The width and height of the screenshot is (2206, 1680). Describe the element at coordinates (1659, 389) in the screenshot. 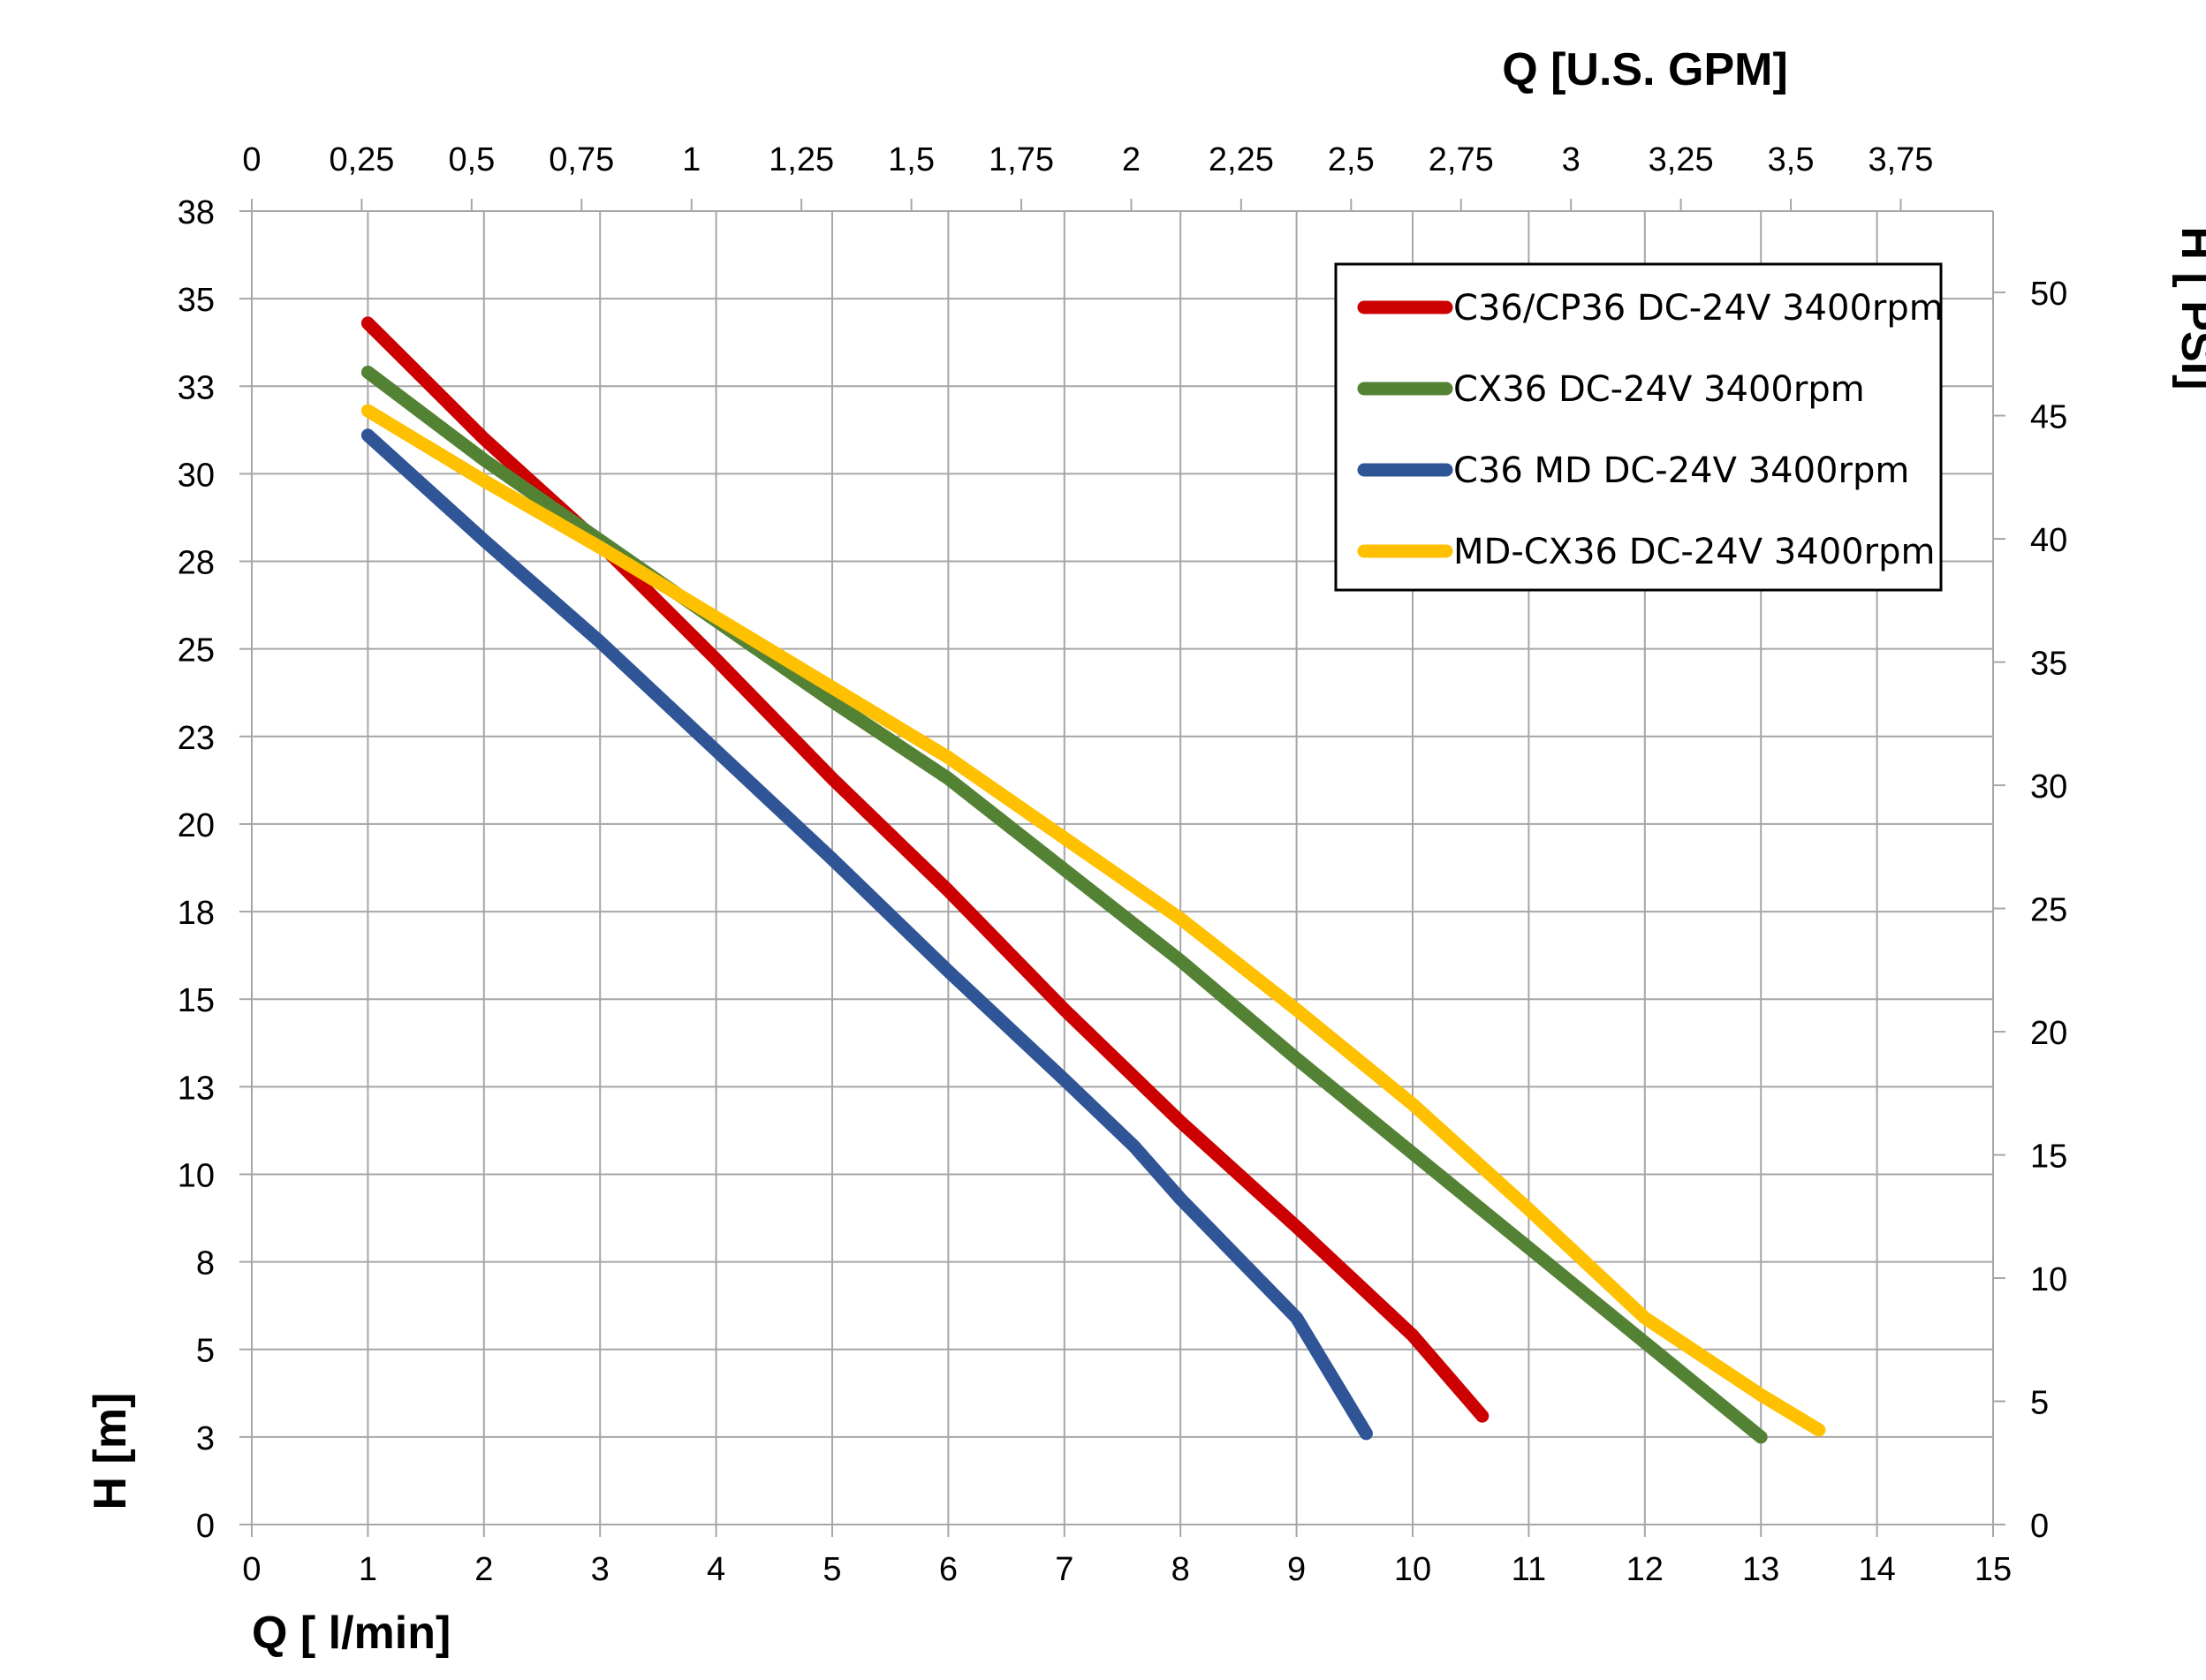

I see `legend-label: CX36 DC-24V 3400rpm` at that location.